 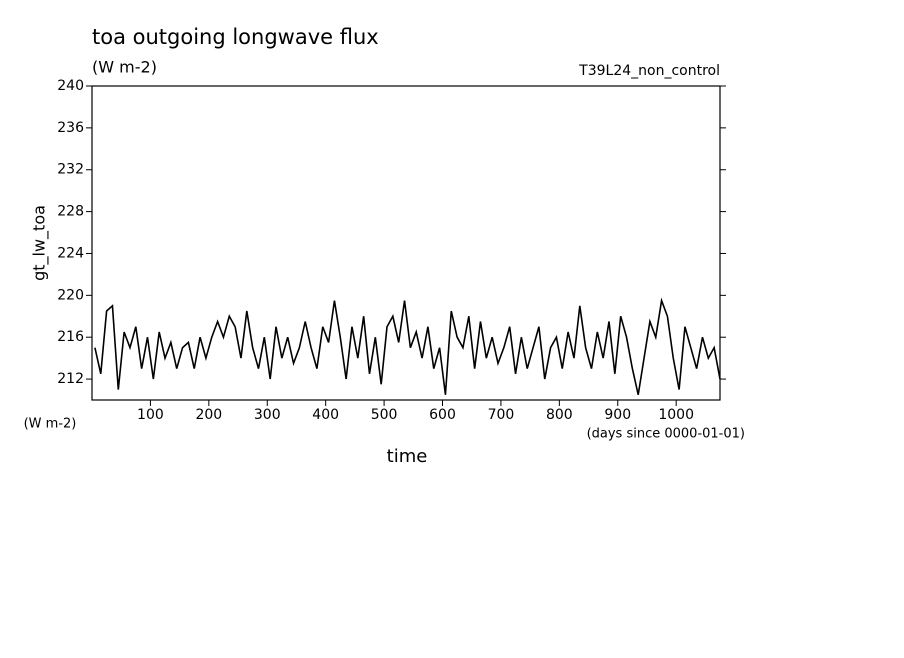 What do you see at coordinates (70, 212) in the screenshot?
I see `y-tick-label: 228` at bounding box center [70, 212].